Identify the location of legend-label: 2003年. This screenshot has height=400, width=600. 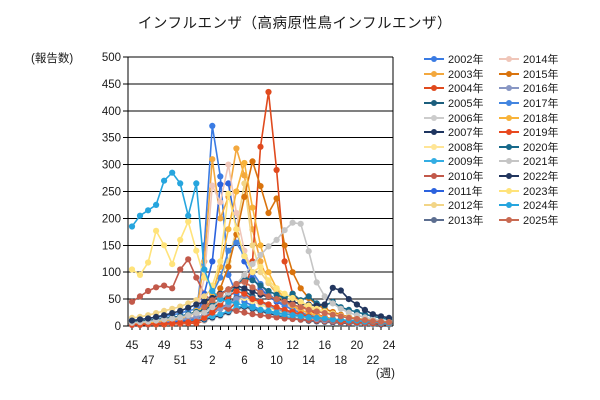
(466, 74).